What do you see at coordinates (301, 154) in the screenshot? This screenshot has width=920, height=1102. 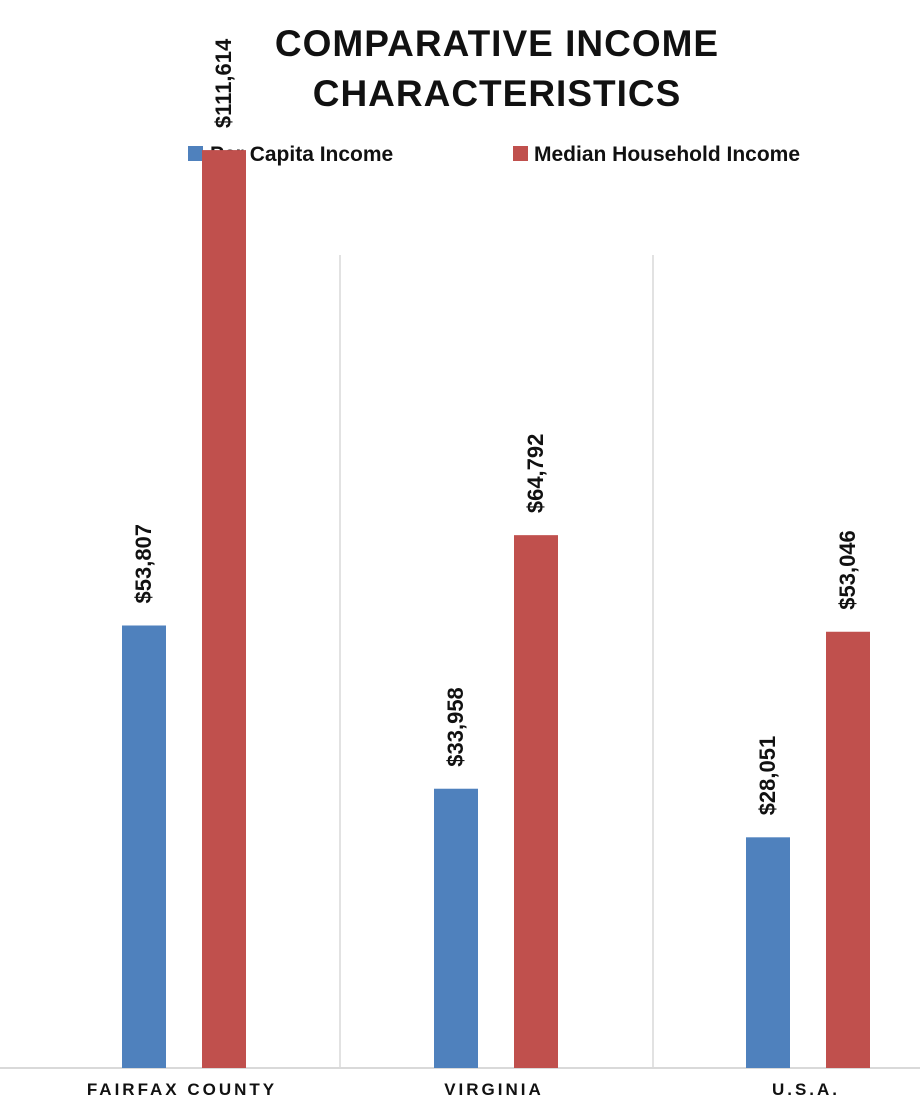 I see `legend-label: Per Capita Income` at bounding box center [301, 154].